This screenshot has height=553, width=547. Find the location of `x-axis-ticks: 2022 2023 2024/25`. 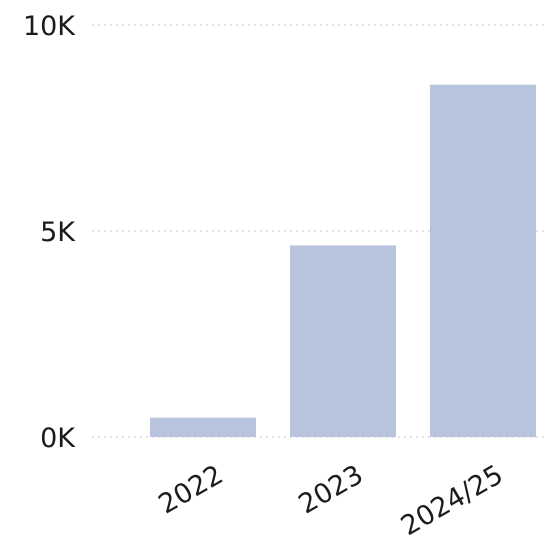

x-axis-ticks: 2022 2023 2024/25 is located at coordinates (330, 500).